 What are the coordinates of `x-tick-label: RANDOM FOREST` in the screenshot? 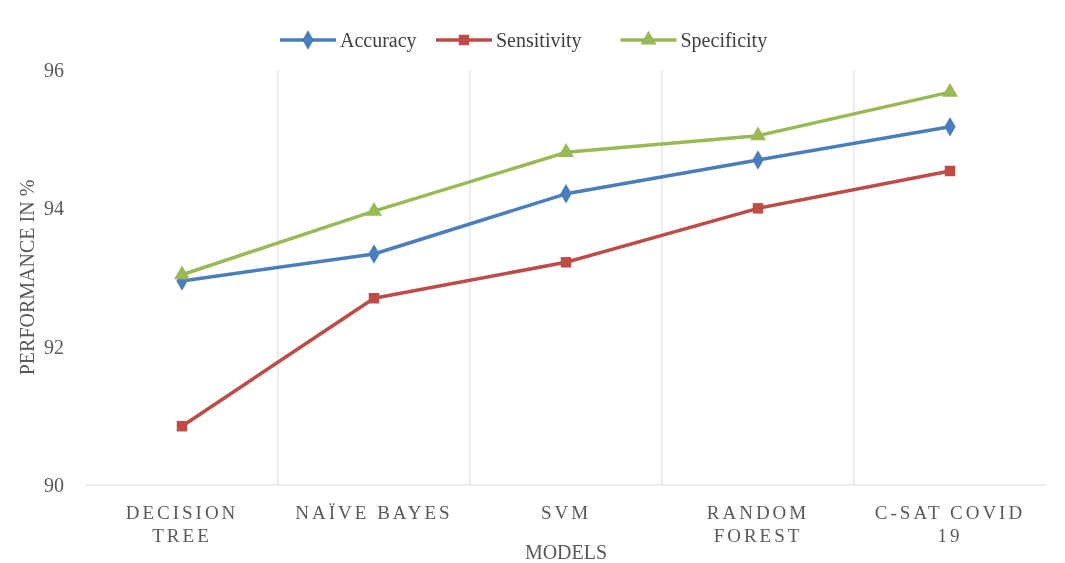 It's located at (758, 524).